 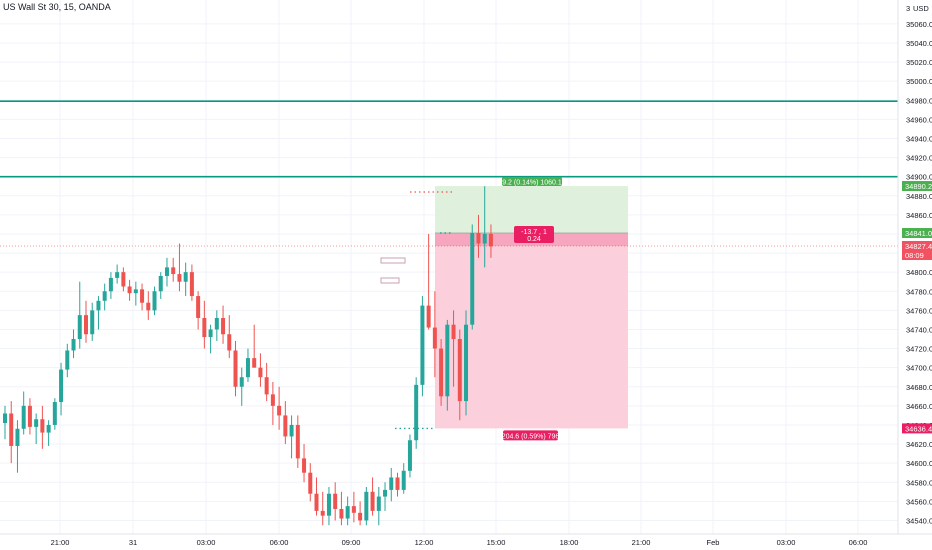 What do you see at coordinates (917, 233) in the screenshot?
I see `entry-price-badge-bg` at bounding box center [917, 233].